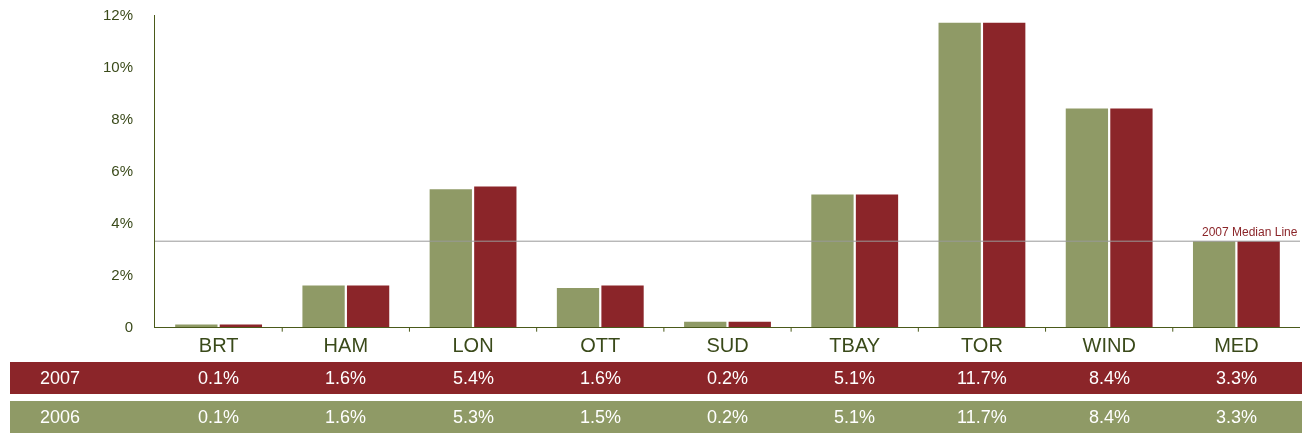  What do you see at coordinates (122, 119) in the screenshot?
I see `y-tick-label: 8%` at bounding box center [122, 119].